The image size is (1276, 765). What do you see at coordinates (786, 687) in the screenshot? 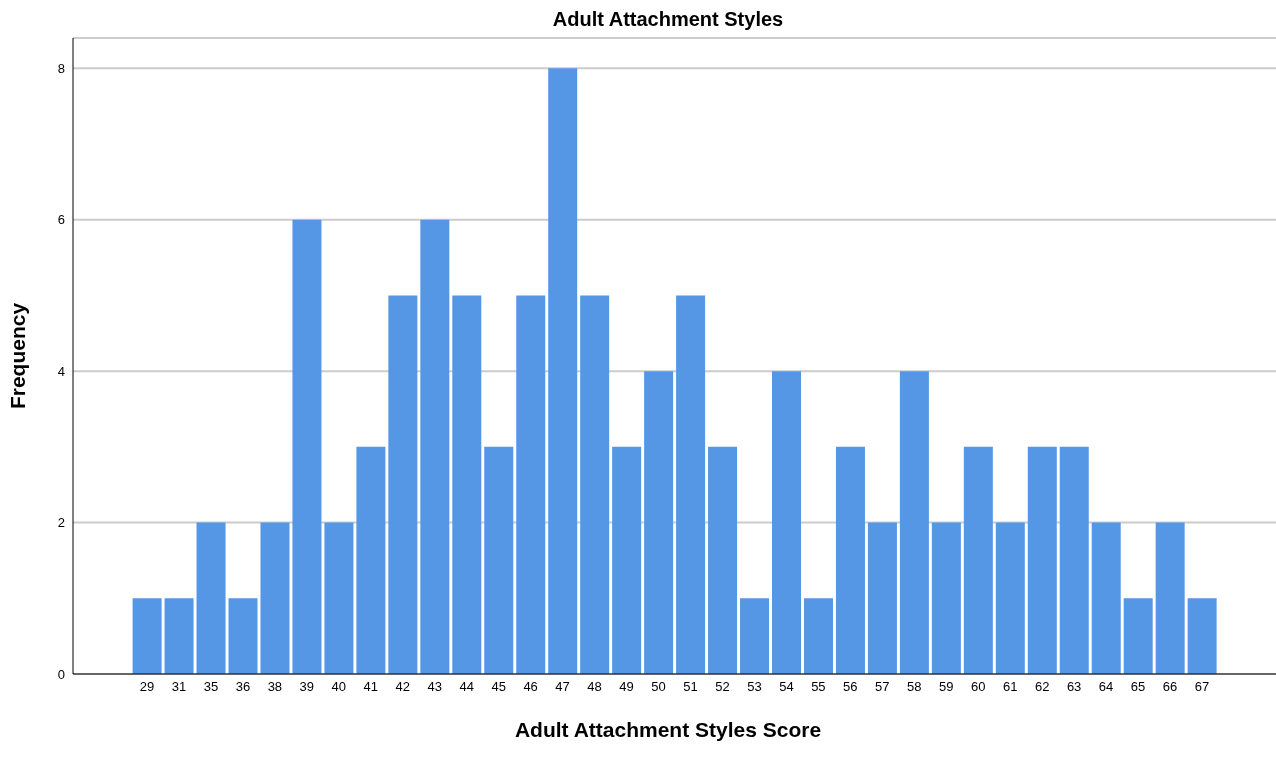
I see `x-tick-label: 54` at bounding box center [786, 687].